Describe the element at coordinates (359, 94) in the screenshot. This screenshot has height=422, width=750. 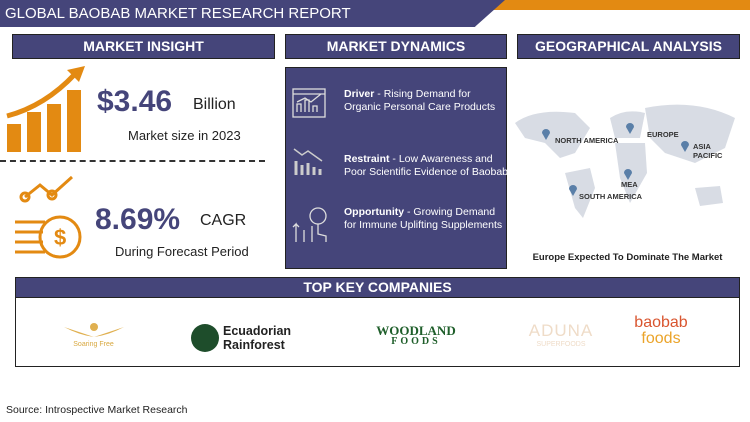
I see `driver-label: Driver` at that location.